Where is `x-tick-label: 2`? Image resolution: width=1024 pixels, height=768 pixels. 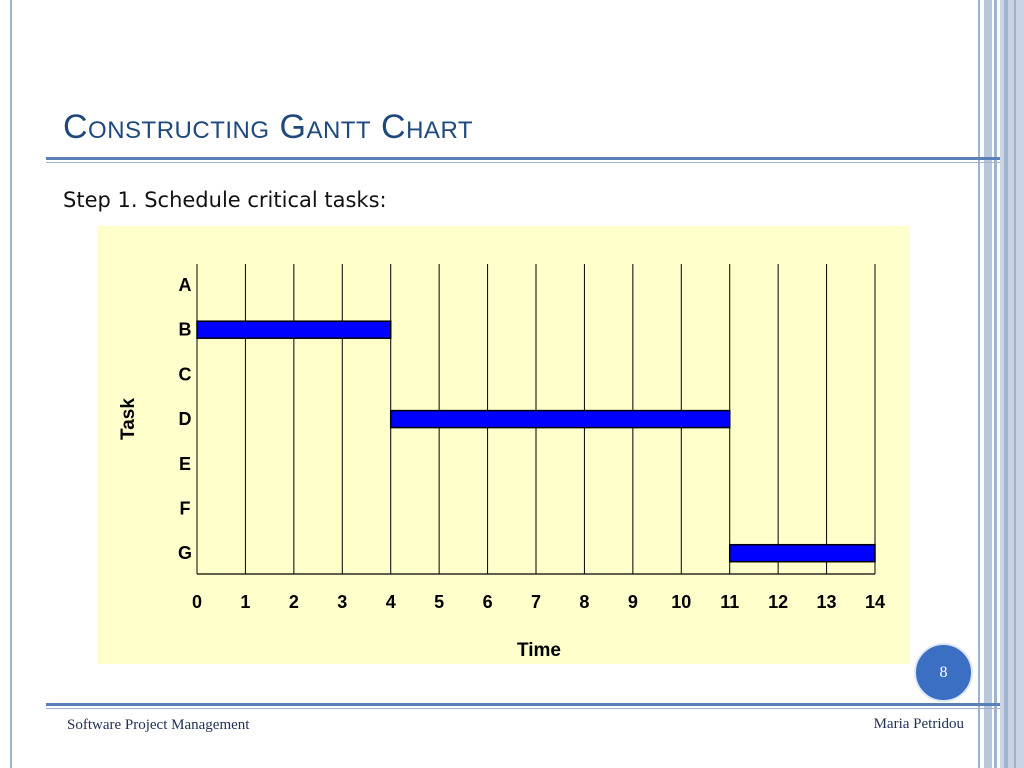 x-tick-label: 2 is located at coordinates (294, 602).